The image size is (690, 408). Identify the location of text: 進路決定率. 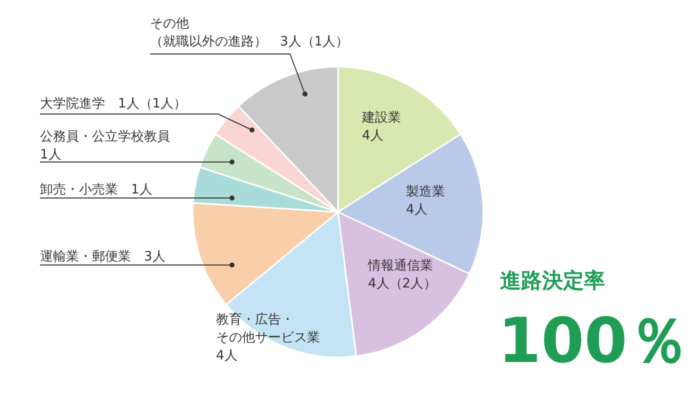
(552, 280).